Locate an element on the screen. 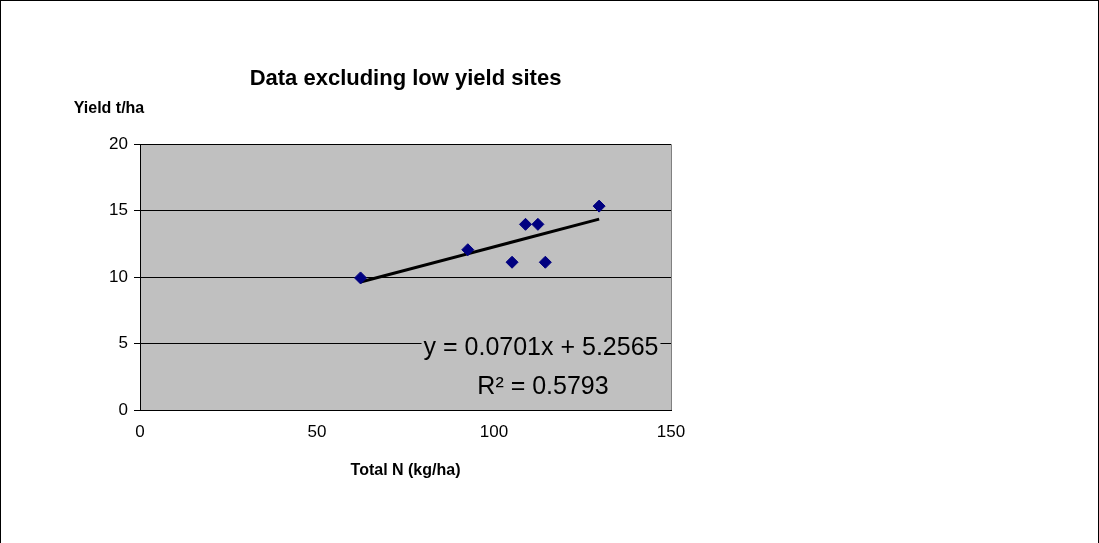 The width and height of the screenshot is (1099, 543). y-tick-label: 5 is located at coordinates (123, 343).